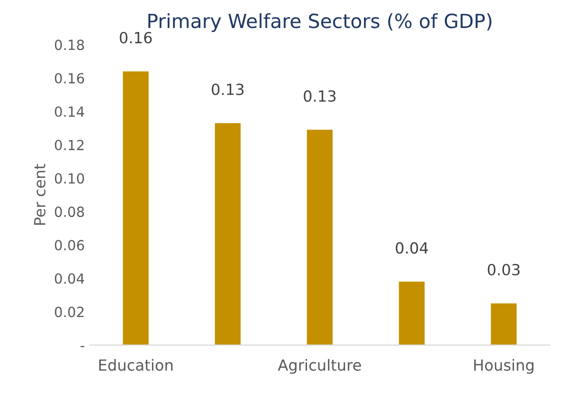  Describe the element at coordinates (69, 278) in the screenshot. I see `y-tick-label: 0.04` at that location.